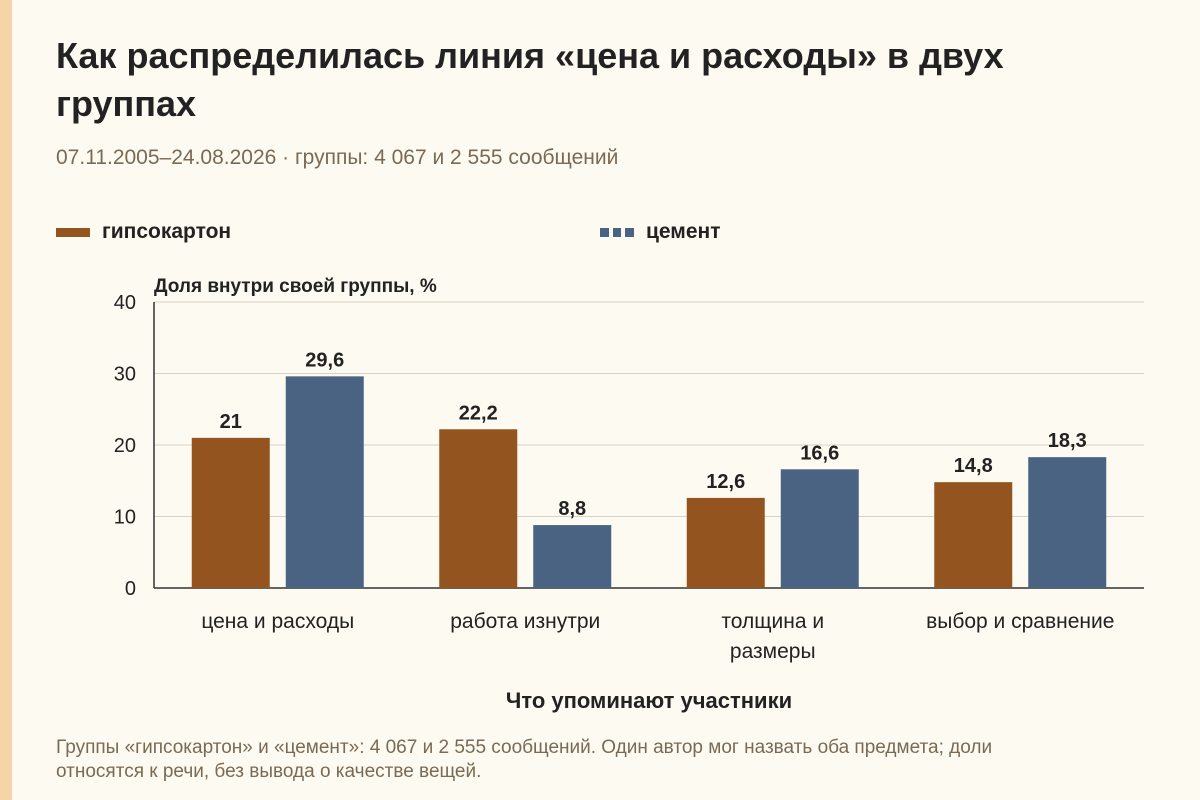  I want to click on legend-label-cement: цемент, so click(683, 231).